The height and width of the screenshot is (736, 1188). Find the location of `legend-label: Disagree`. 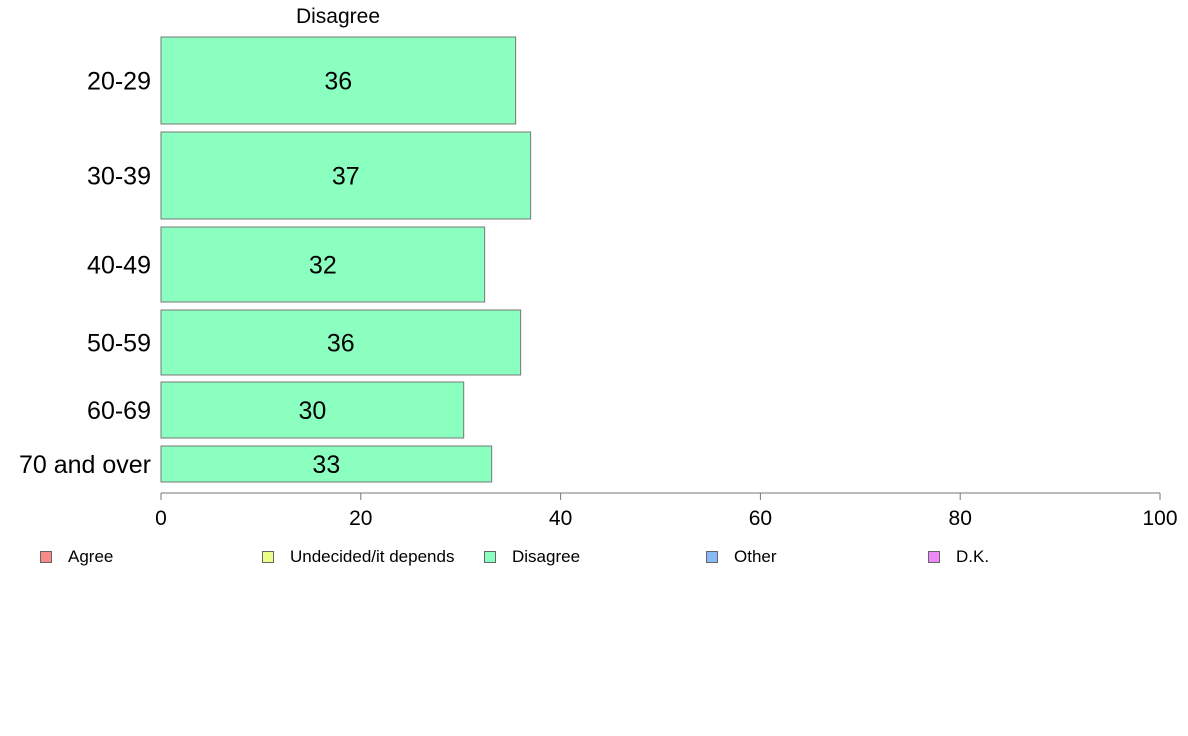

legend-label: Disagree is located at coordinates (546, 556).